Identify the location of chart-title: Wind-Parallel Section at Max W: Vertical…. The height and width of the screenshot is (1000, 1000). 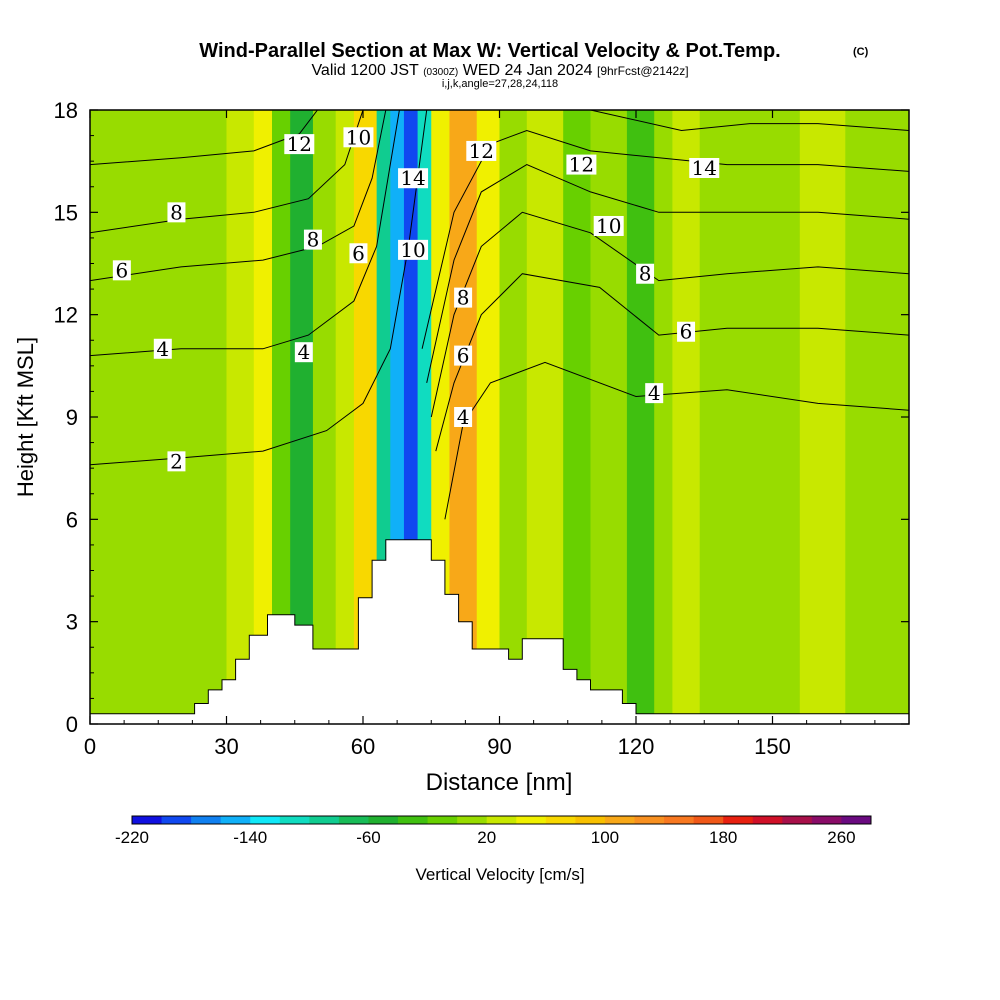
(489, 51).